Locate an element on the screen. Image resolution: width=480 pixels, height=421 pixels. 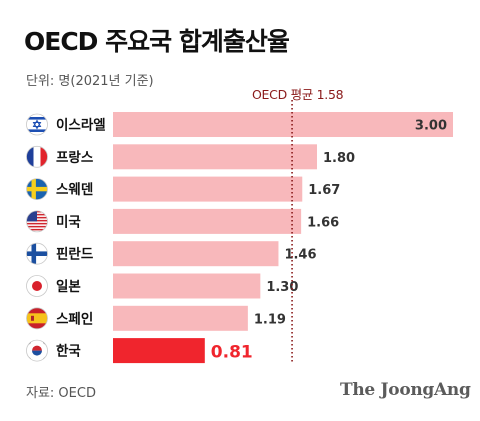
category-label: 프랑스 is located at coordinates (75, 158).